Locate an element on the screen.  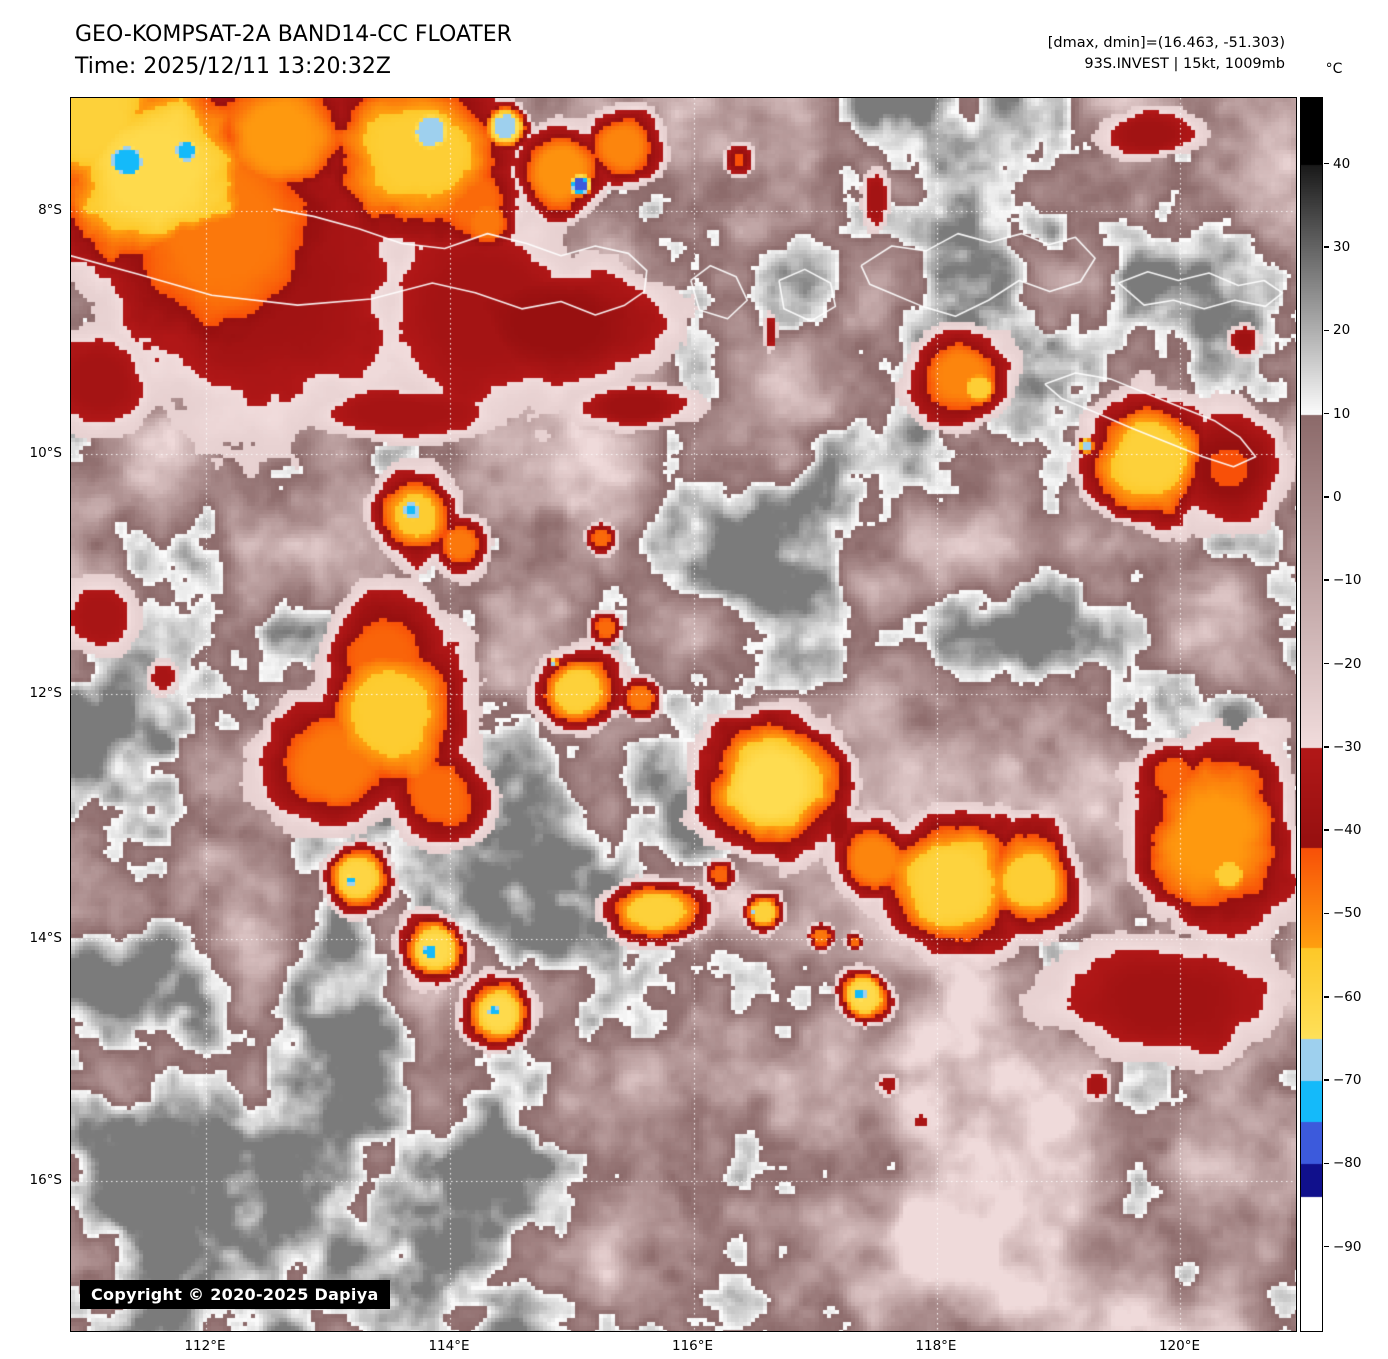
colorbar-tick-label: 30 is located at coordinates (1342, 246).